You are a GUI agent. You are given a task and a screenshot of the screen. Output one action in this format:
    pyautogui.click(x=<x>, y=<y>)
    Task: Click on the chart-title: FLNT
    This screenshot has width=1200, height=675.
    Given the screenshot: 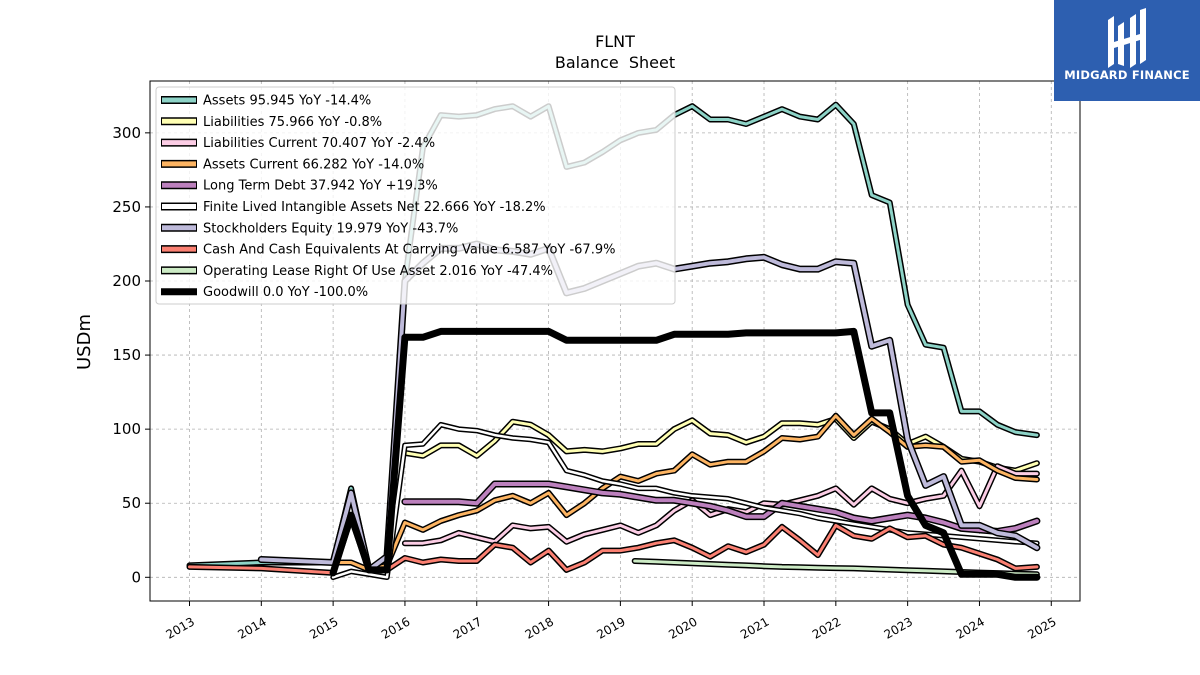 What is the action you would take?
    pyautogui.click(x=615, y=41)
    